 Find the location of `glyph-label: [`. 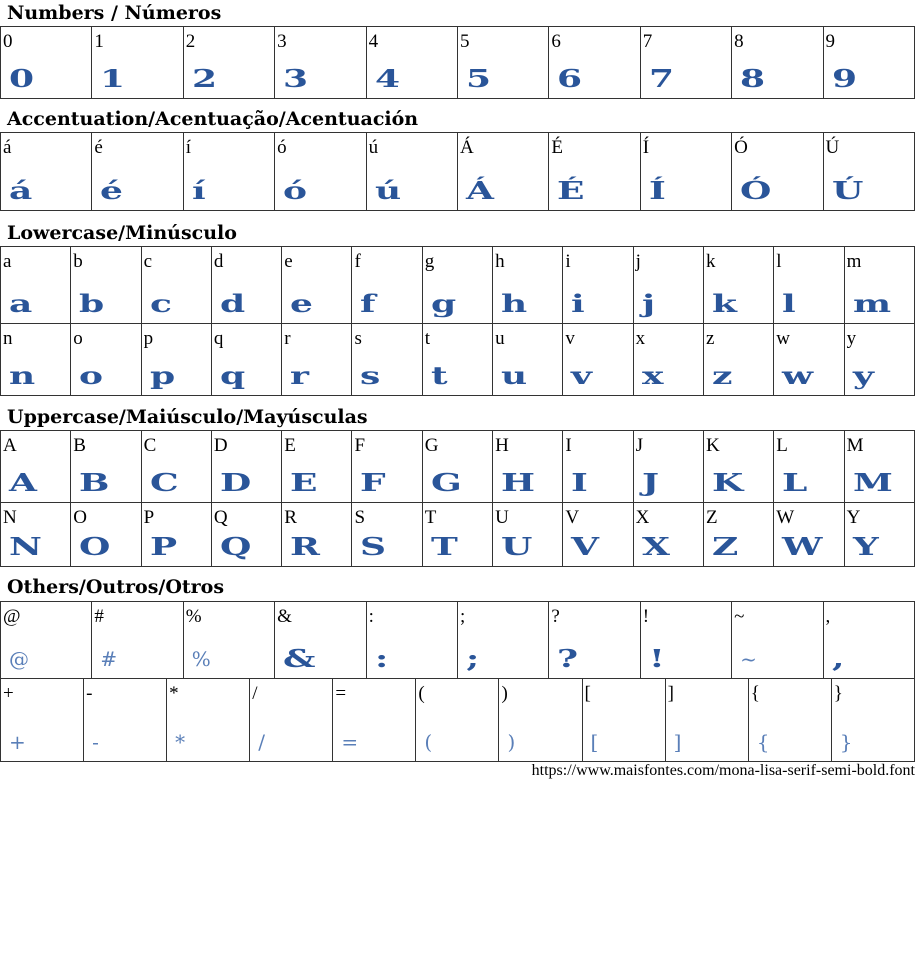

glyph-label: [ is located at coordinates (587, 693).